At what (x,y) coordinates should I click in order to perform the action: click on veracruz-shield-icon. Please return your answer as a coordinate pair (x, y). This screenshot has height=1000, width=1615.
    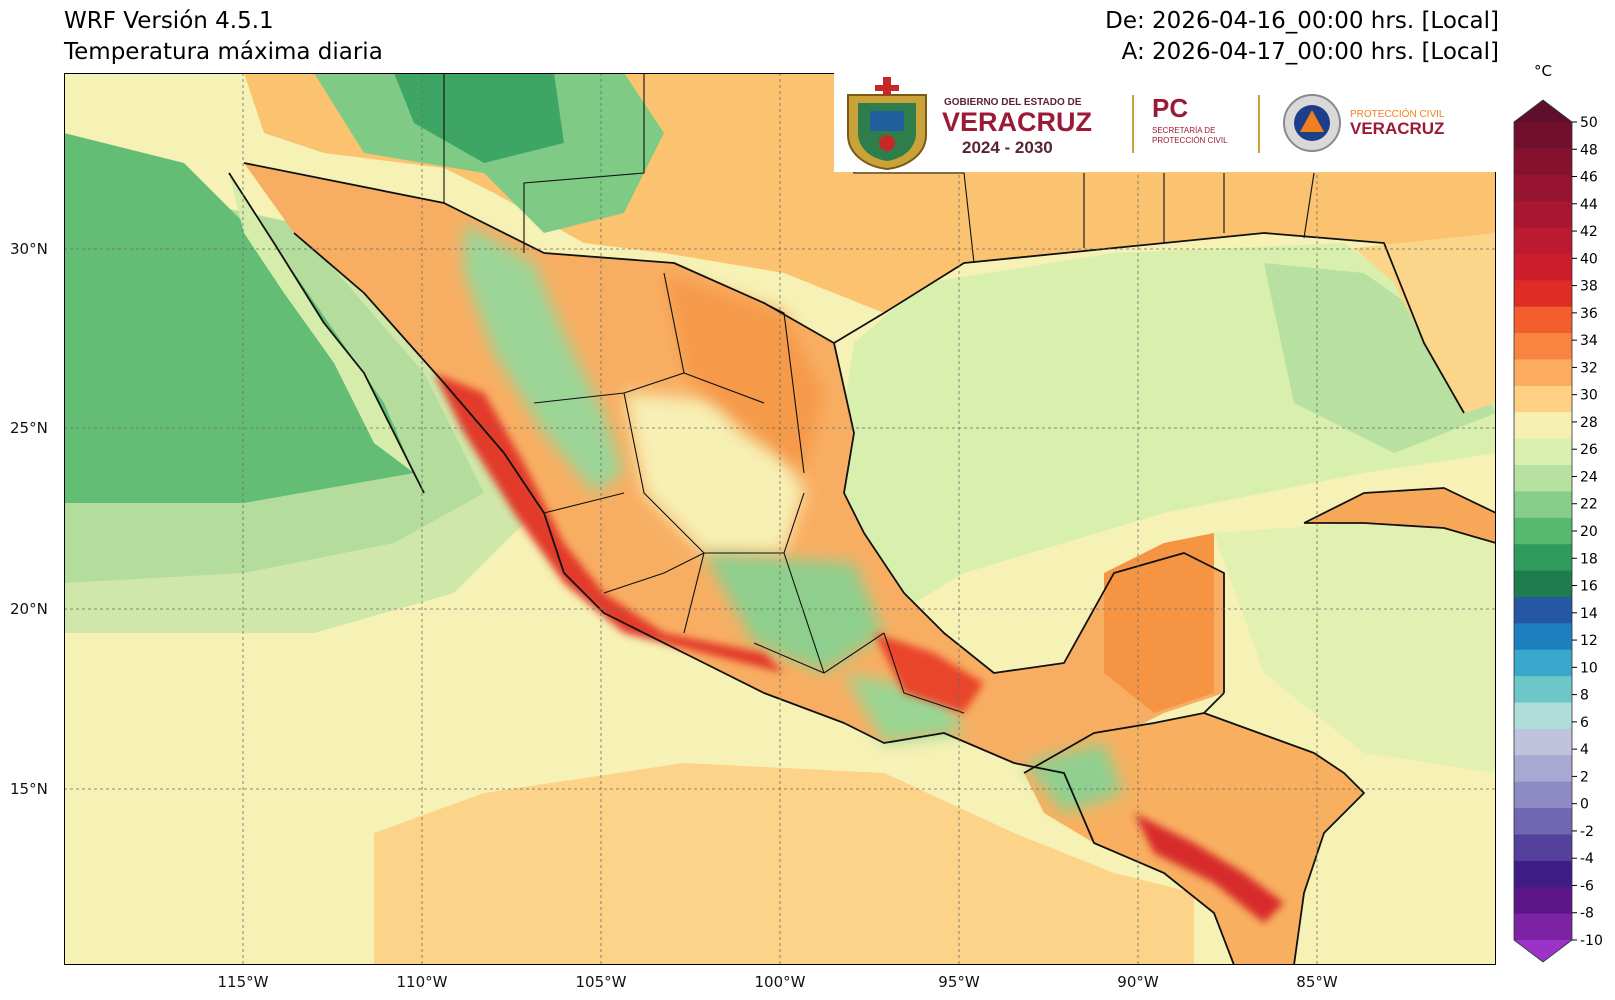
    Looking at the image, I should click on (887, 124).